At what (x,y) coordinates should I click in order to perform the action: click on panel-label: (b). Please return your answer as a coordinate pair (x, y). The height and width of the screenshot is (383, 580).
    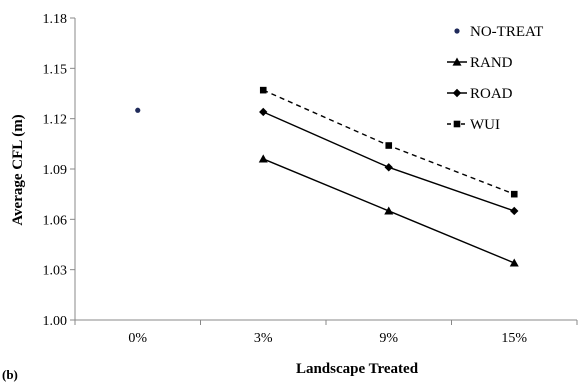
    Looking at the image, I should click on (10, 374).